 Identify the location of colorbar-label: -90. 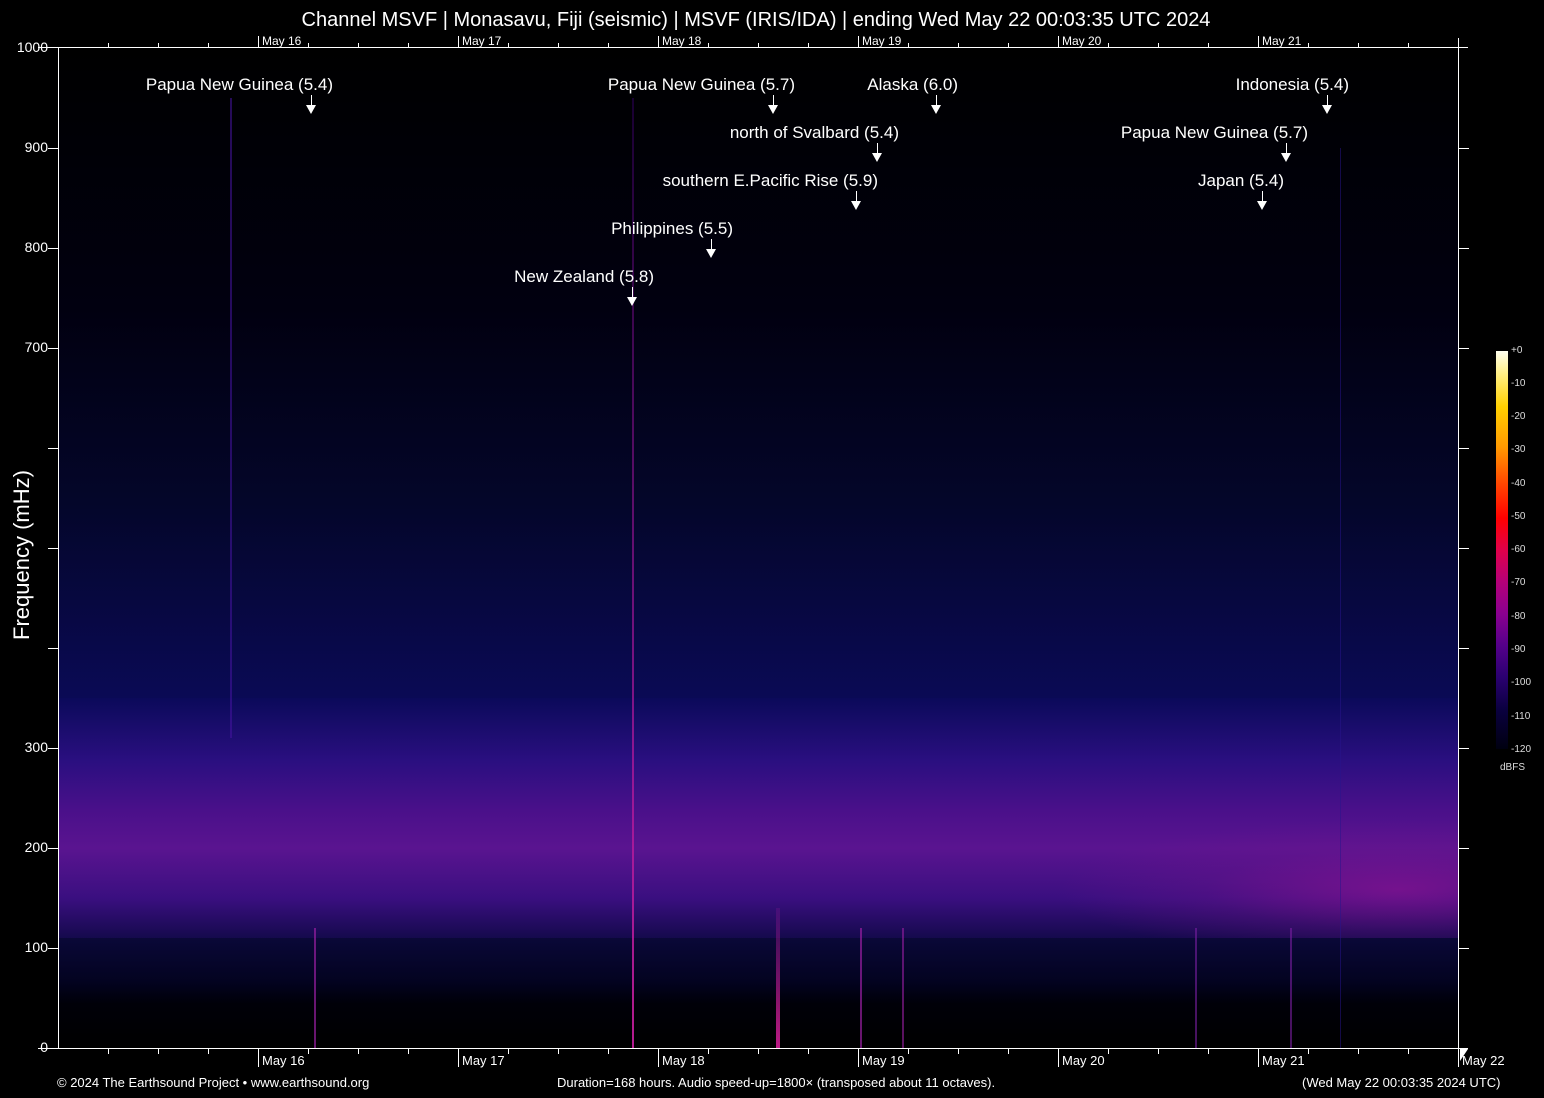
(1518, 649).